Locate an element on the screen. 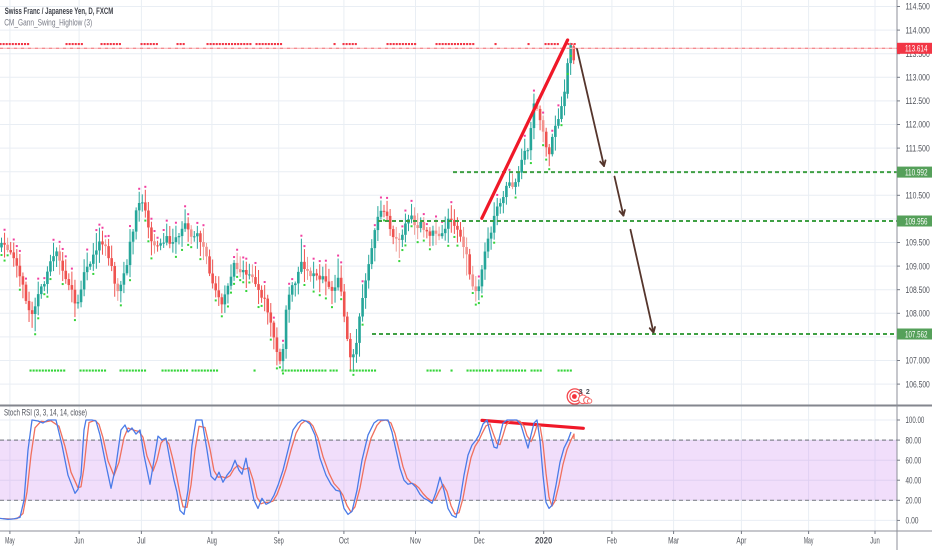 Image resolution: width=932 pixels, height=555 pixels. svg-text: 110.992 is located at coordinates (916, 172).